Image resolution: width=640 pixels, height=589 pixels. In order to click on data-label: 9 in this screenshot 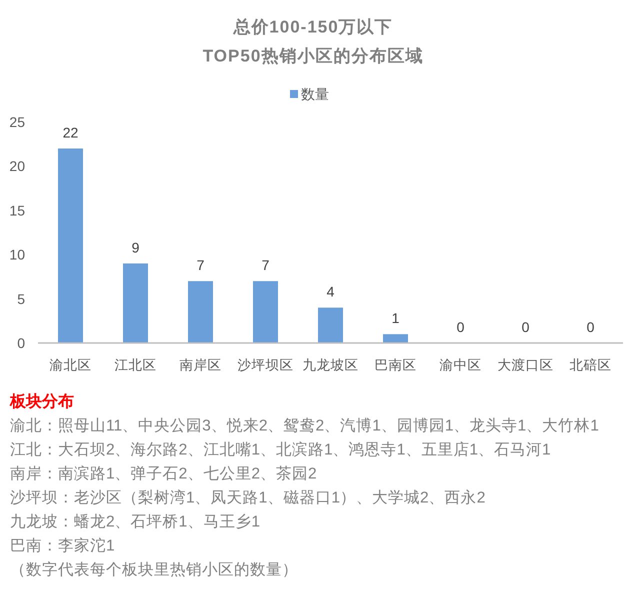, I will do `click(136, 247)`.